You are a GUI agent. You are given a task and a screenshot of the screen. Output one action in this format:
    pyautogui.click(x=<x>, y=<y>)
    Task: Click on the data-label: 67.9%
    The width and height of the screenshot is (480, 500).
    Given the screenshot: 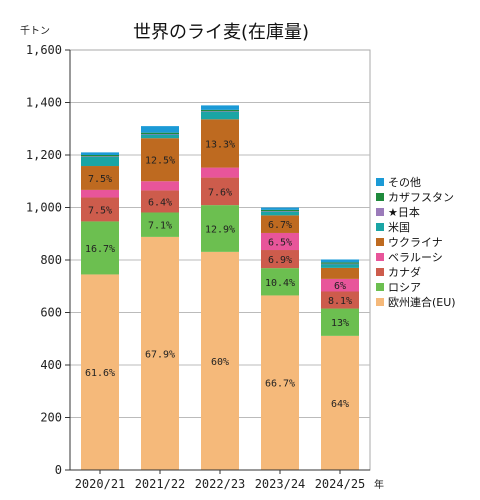 What is the action you would take?
    pyautogui.click(x=160, y=354)
    